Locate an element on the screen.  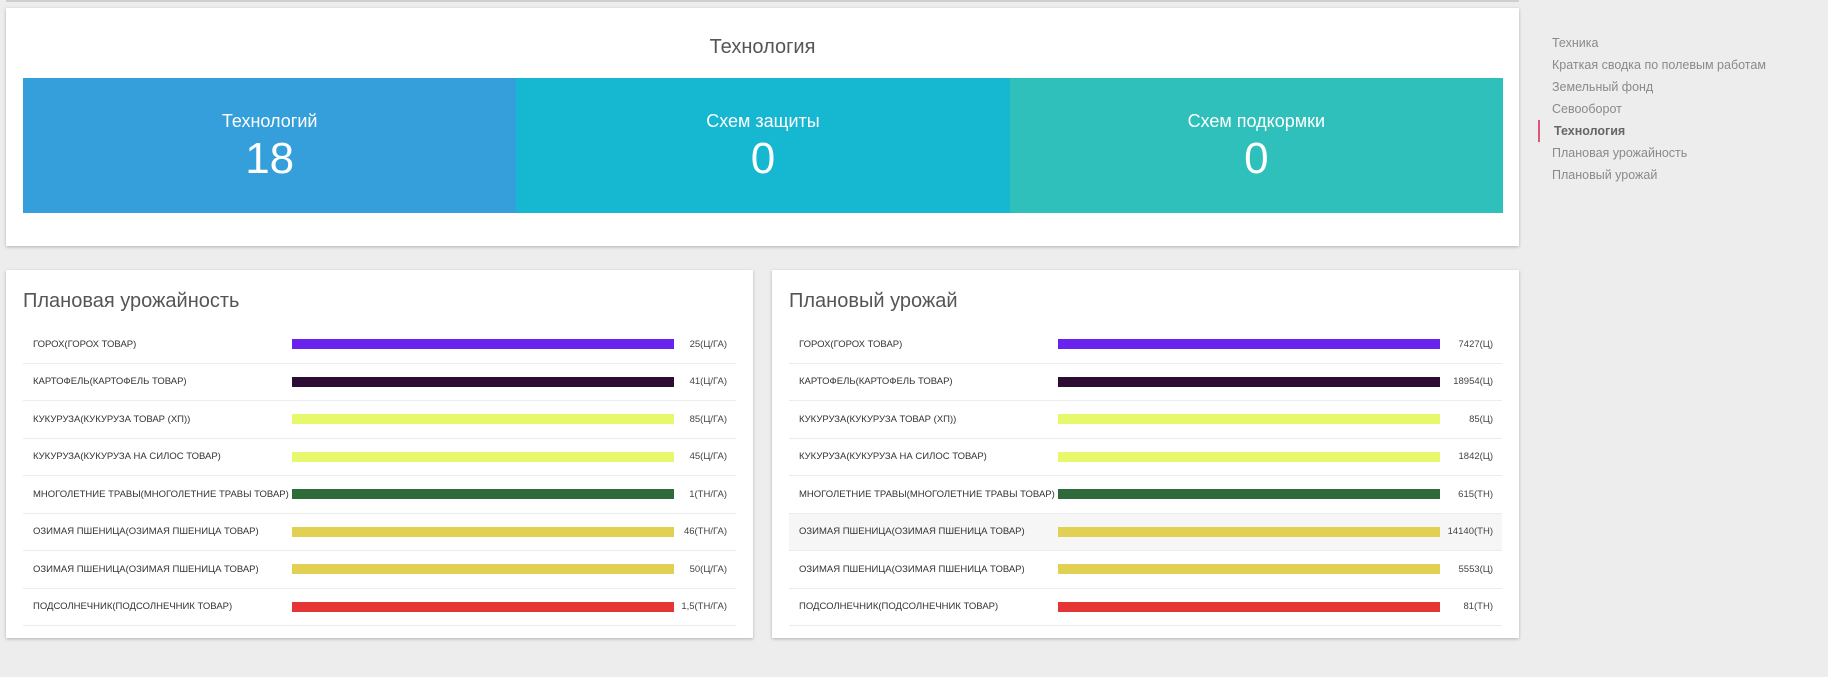
stat-feeding-schemes: Схем подкормки 0 is located at coordinates (1256, 145).